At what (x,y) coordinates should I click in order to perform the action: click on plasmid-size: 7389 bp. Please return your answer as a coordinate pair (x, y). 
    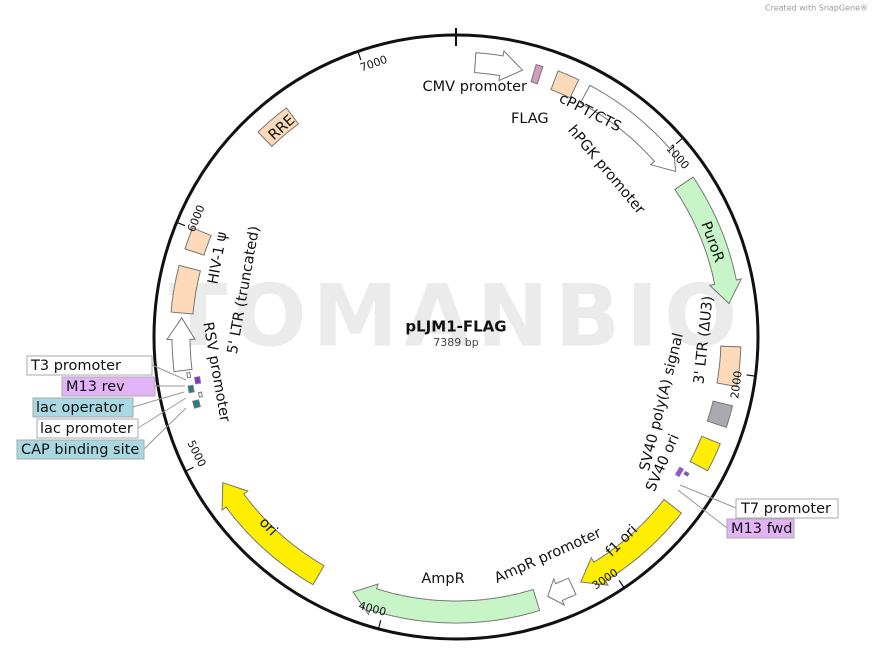
    Looking at the image, I should click on (455, 342).